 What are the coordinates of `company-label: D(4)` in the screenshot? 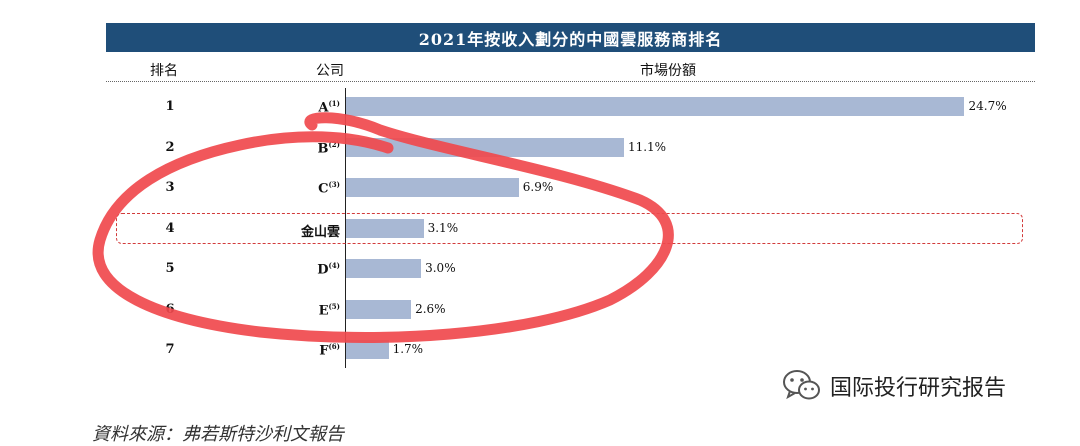 It's located at (328, 269).